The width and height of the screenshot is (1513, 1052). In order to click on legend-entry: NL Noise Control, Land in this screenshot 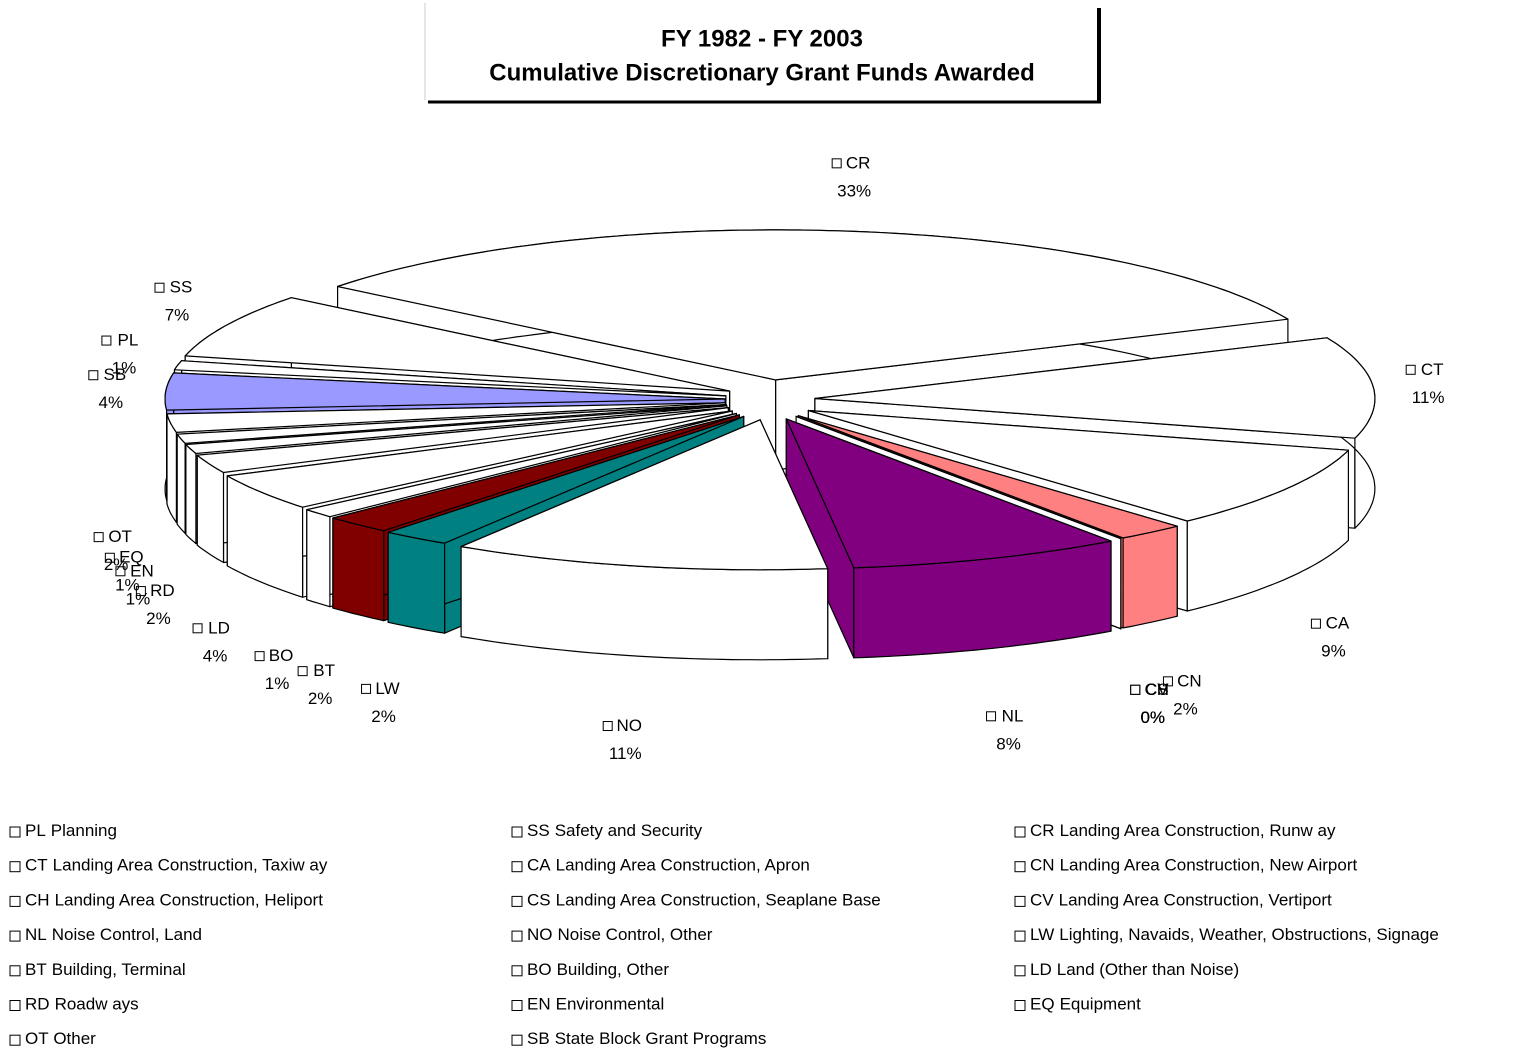, I will do `click(113, 935)`.